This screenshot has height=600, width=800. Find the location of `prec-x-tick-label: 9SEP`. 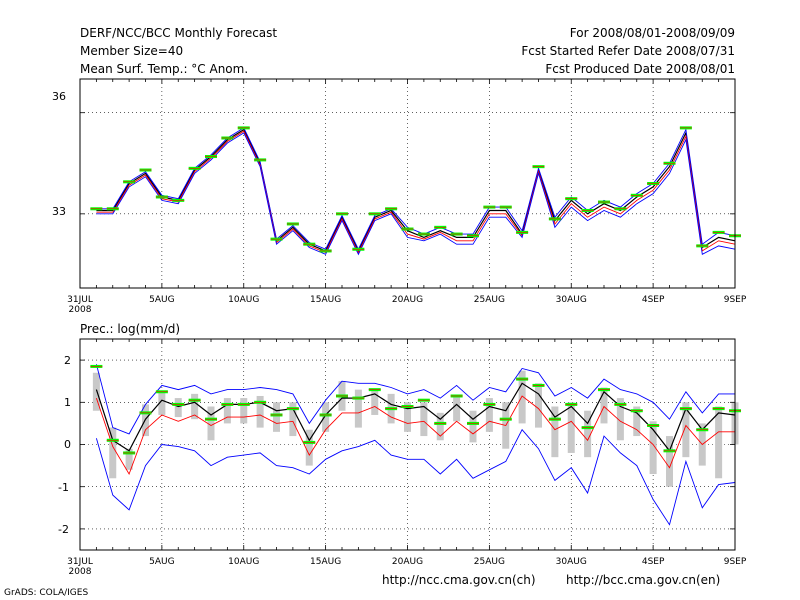

prec-x-tick-label: 9SEP is located at coordinates (735, 562).